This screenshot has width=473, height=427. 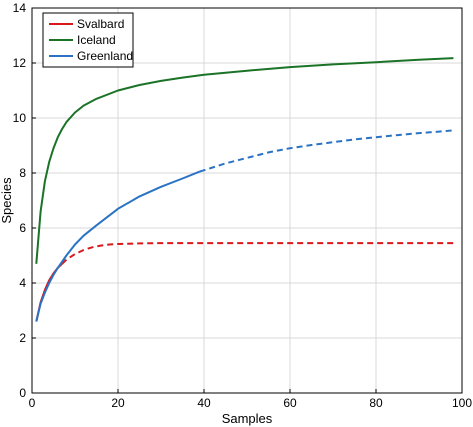 I want to click on series-line-greenland-extrapolated, so click(x=326, y=151).